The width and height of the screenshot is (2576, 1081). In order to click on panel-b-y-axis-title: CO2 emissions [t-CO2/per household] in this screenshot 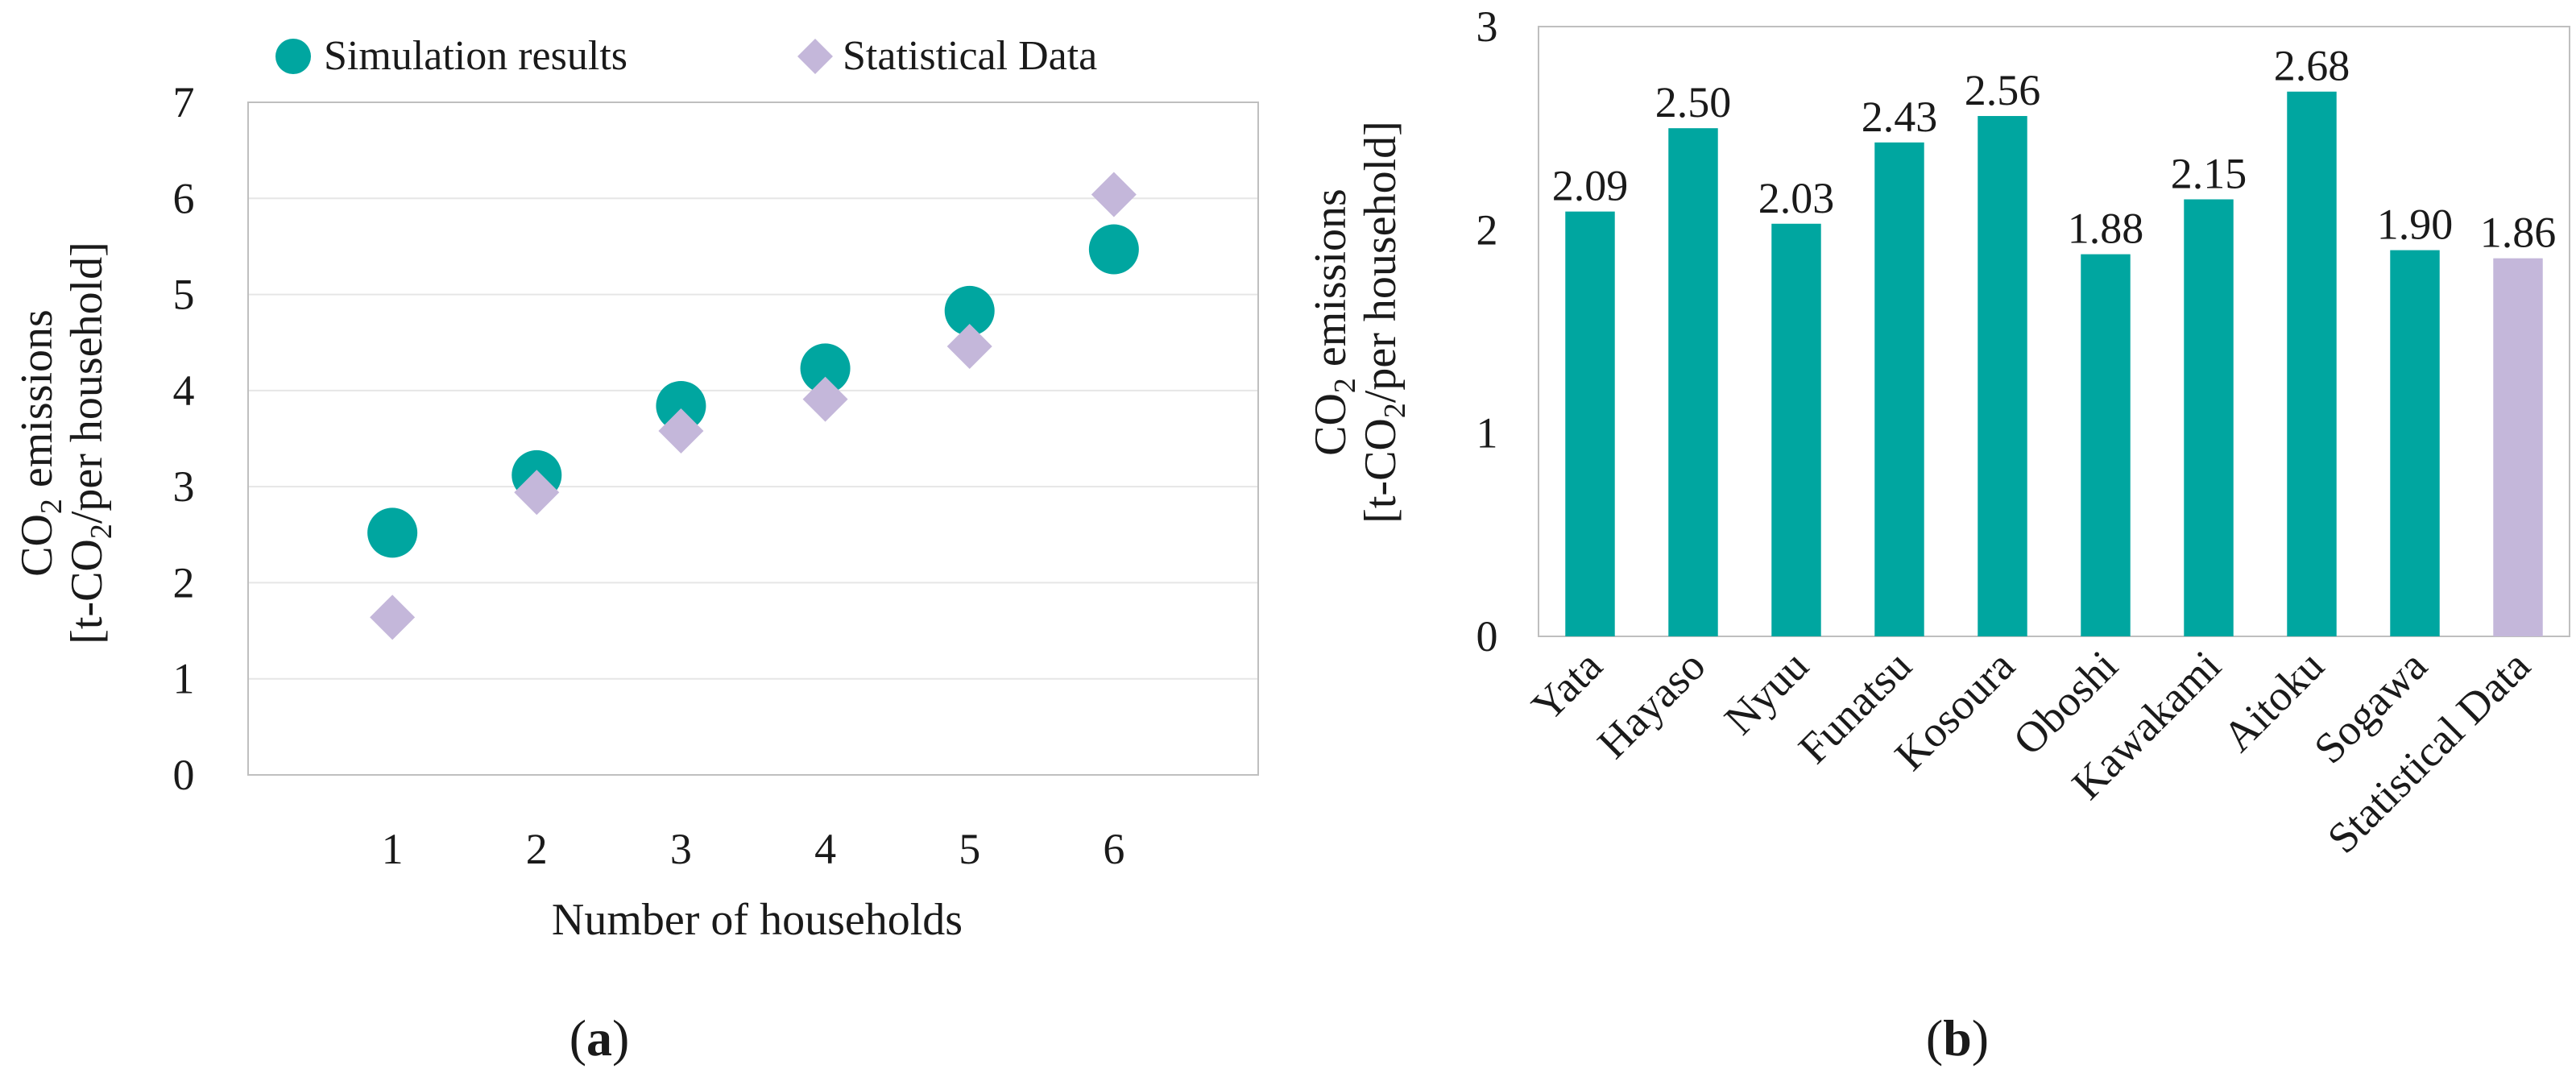, I will do `click(1359, 322)`.